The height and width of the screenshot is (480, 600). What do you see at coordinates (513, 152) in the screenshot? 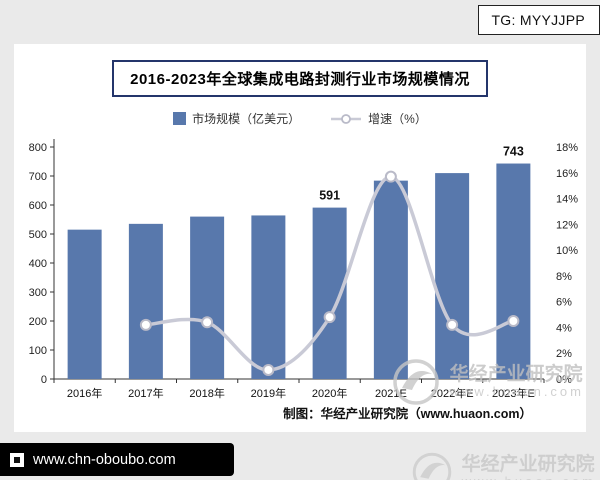
I see `bar-value-label: 743` at bounding box center [513, 152].